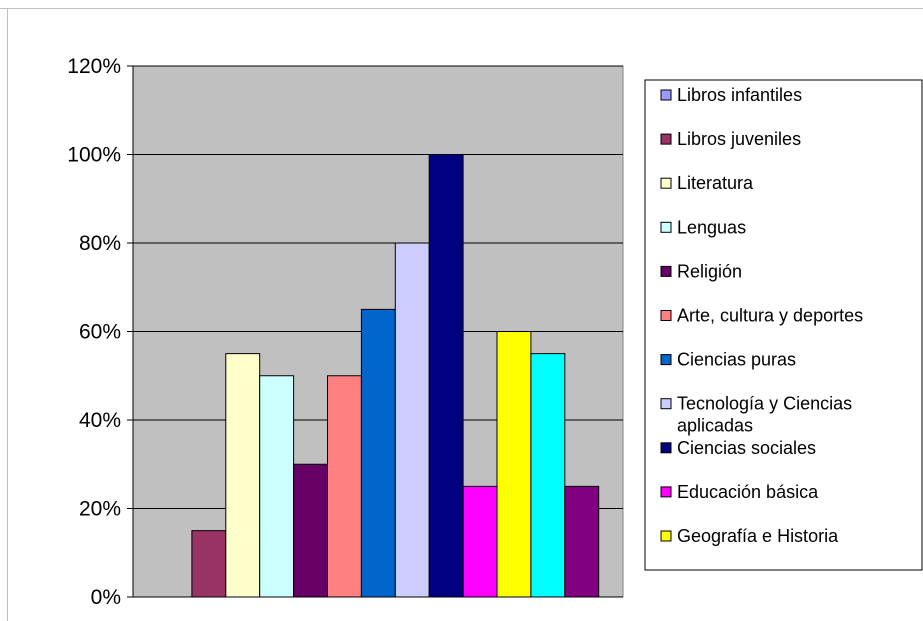 The height and width of the screenshot is (621, 923). Describe the element at coordinates (715, 183) in the screenshot. I see `legend-entry-label: Literatura` at that location.